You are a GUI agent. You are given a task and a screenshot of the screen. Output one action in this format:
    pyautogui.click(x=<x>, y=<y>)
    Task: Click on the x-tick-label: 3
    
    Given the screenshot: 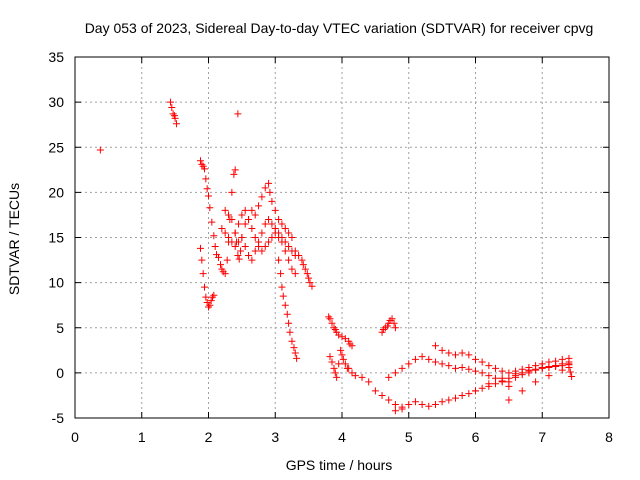 What is the action you would take?
    pyautogui.click(x=275, y=437)
    